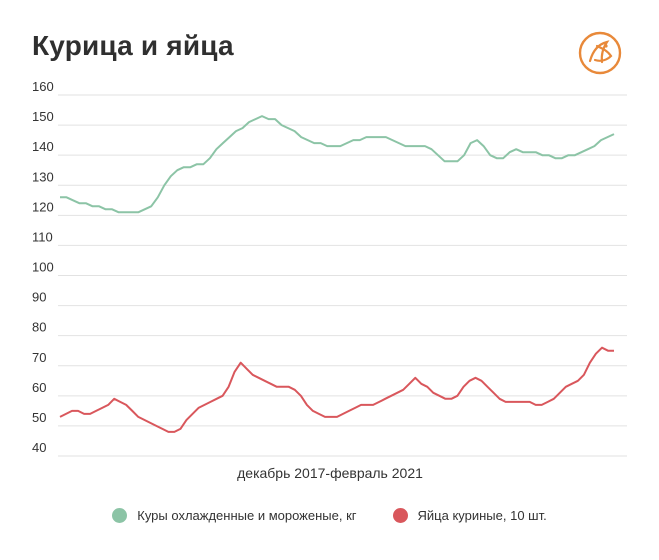  I want to click on brand-logo-icon, so click(600, 53).